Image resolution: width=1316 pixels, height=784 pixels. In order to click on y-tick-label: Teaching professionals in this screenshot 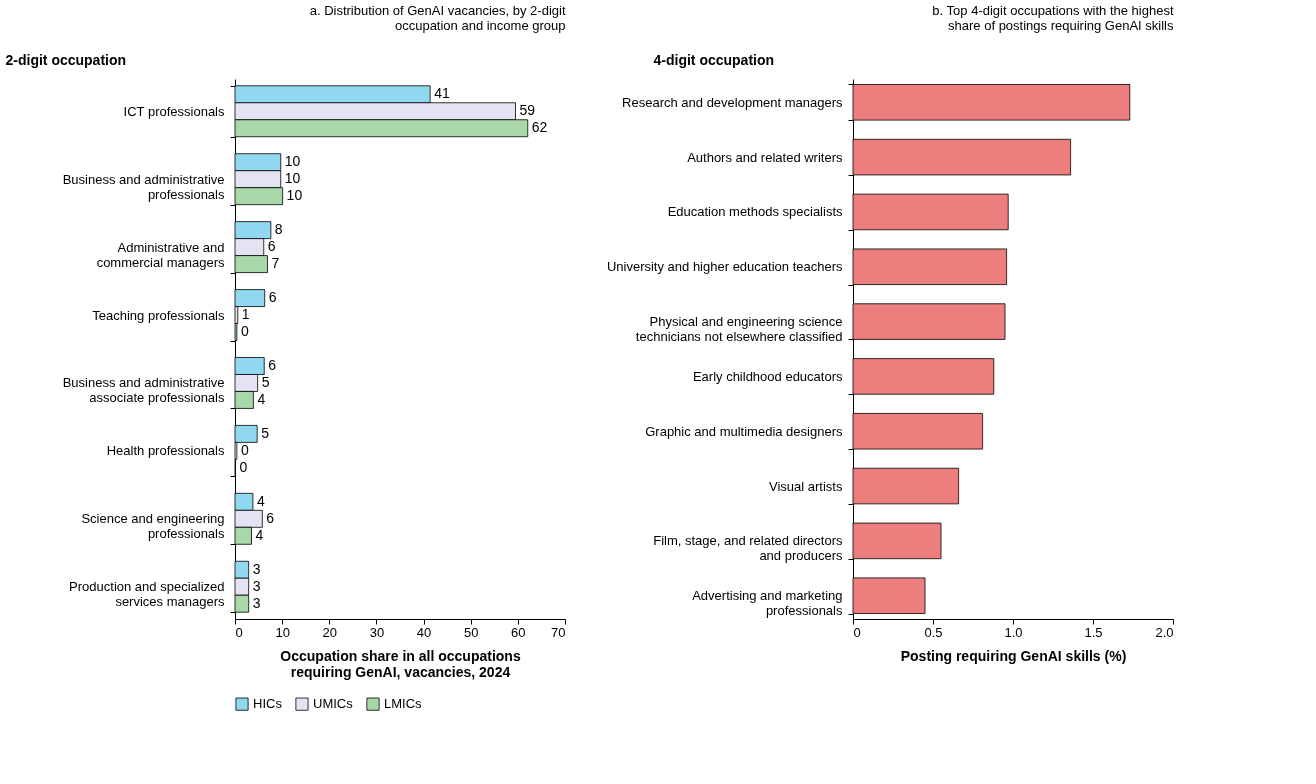, I will do `click(158, 315)`.